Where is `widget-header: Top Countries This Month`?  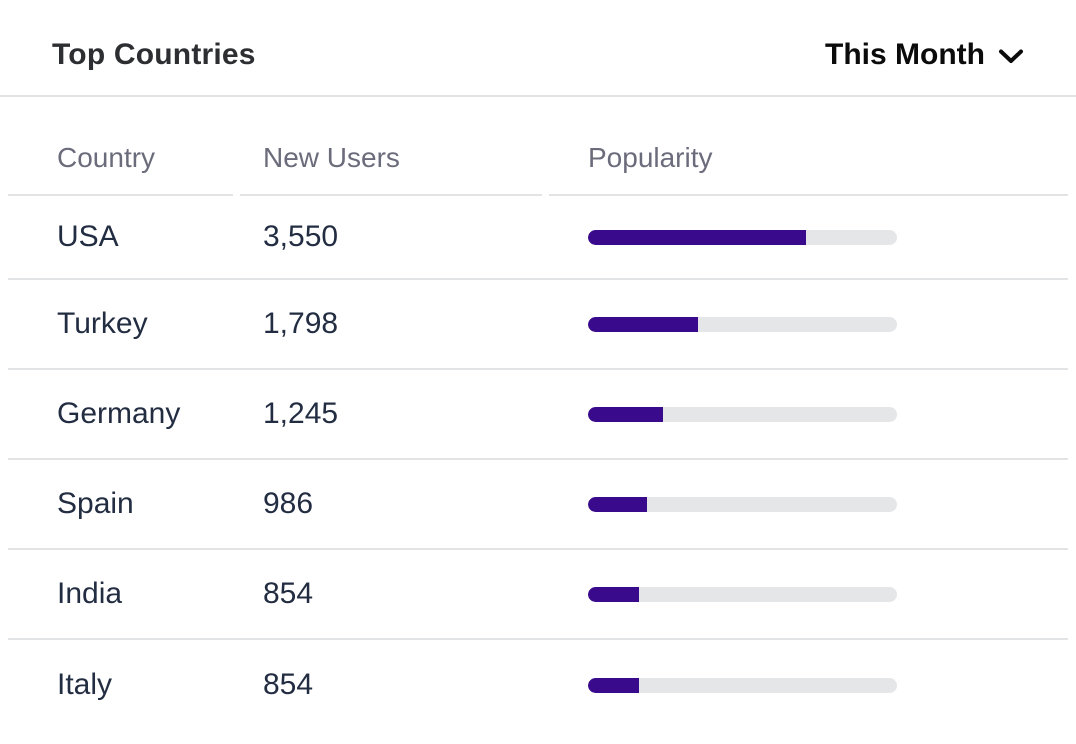 widget-header: Top Countries This Month is located at coordinates (538, 48).